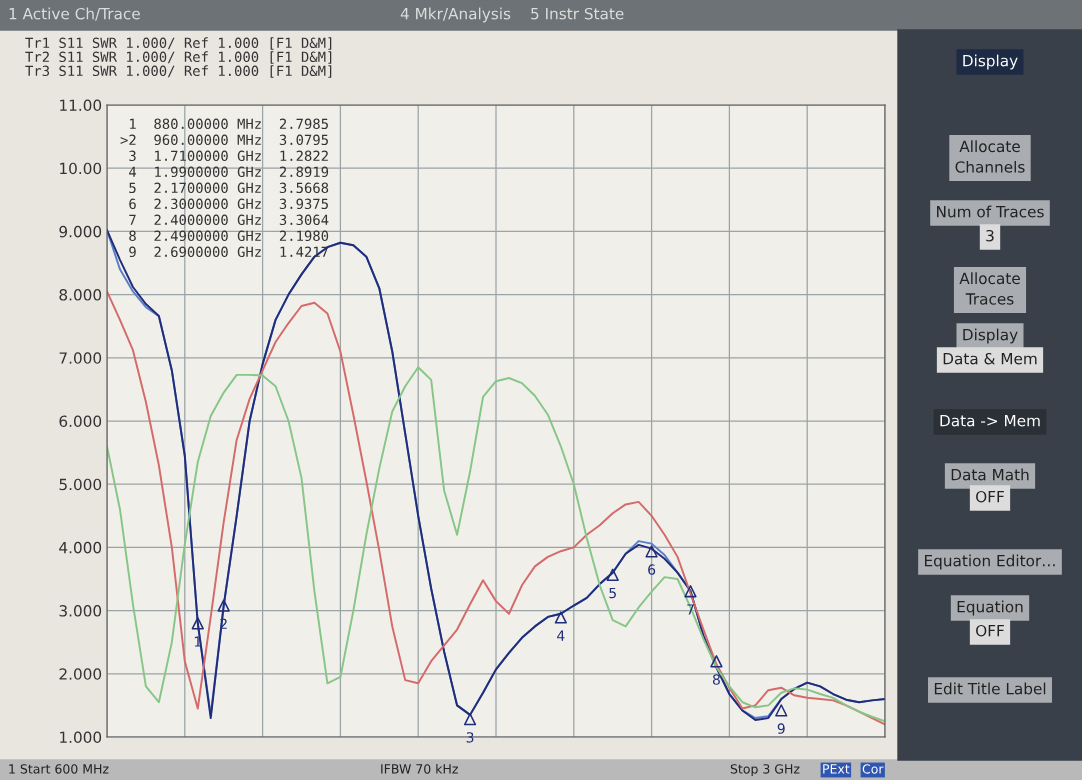  I want to click on text: IFBW 70 kHz, so click(419, 768).